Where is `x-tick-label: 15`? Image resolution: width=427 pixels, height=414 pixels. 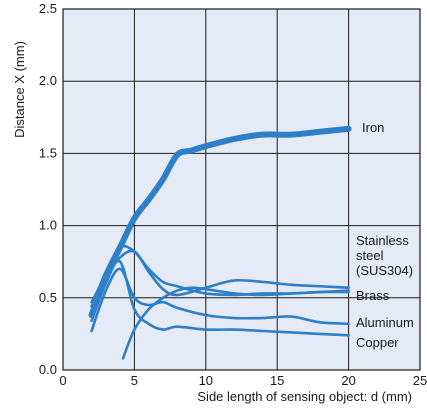
x-tick-label: 15 is located at coordinates (277, 380).